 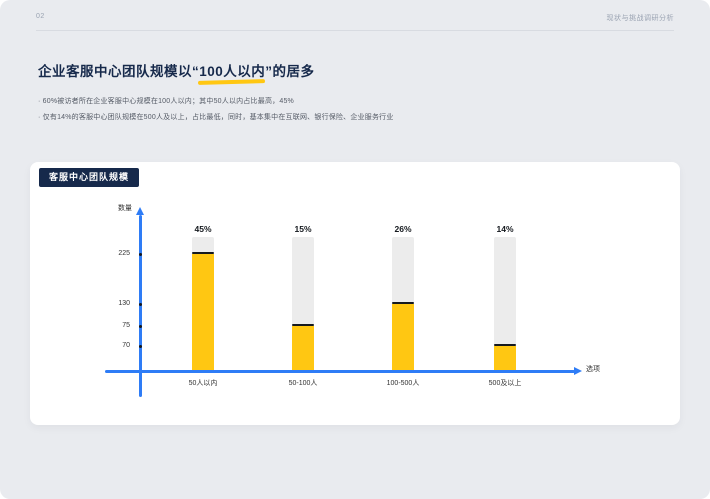 What do you see at coordinates (340, 371) in the screenshot?
I see `x-axis-line` at bounding box center [340, 371].